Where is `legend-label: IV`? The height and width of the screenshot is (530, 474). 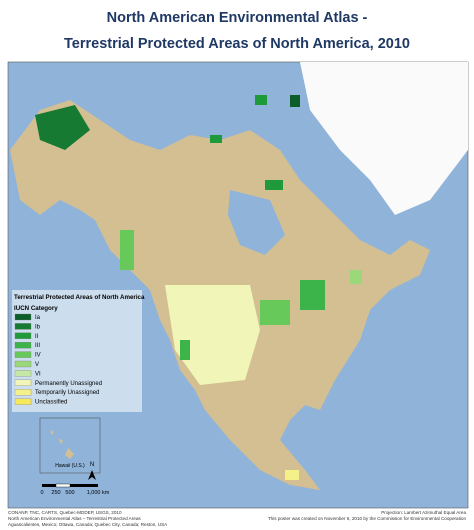 legend-label: IV is located at coordinates (38, 356).